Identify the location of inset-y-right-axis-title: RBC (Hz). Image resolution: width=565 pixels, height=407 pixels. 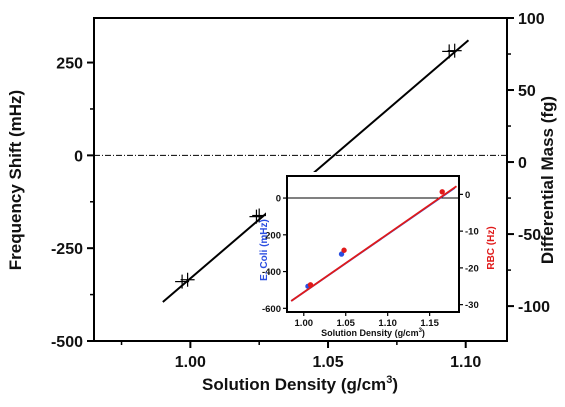
(491, 247).